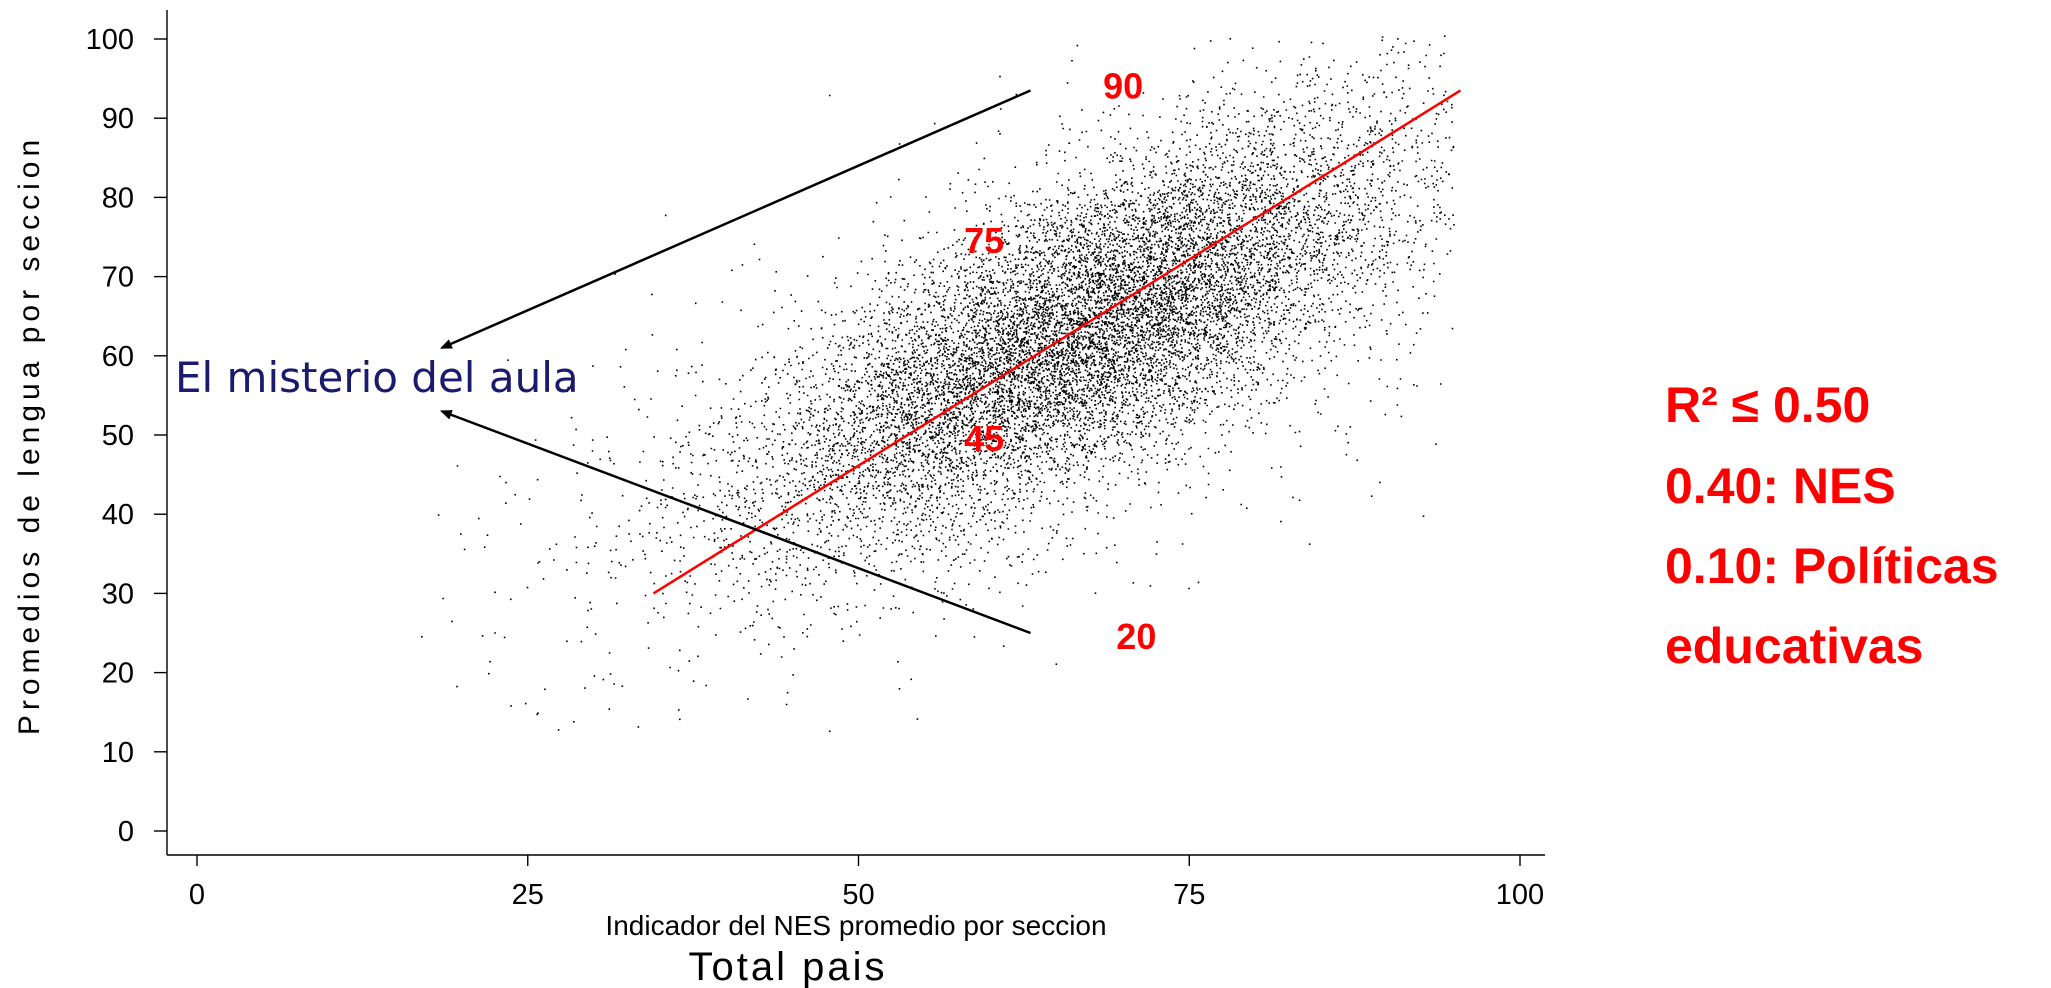 The height and width of the screenshot is (988, 2051). What do you see at coordinates (118, 594) in the screenshot?
I see `y-tick-label: 30` at bounding box center [118, 594].